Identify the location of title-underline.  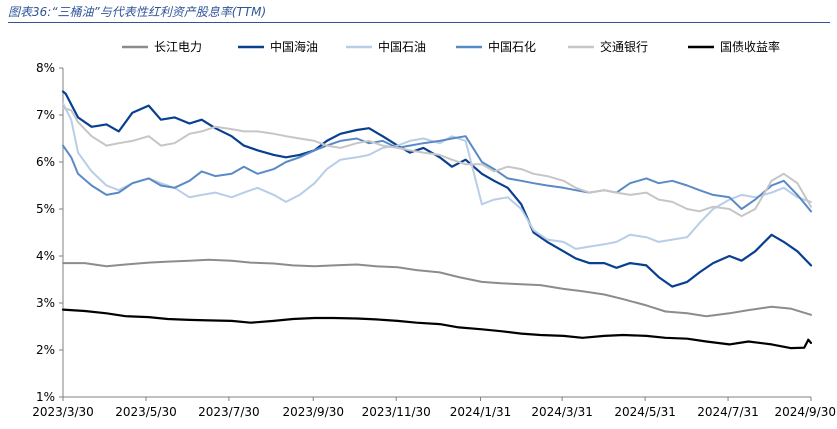
(419, 22).